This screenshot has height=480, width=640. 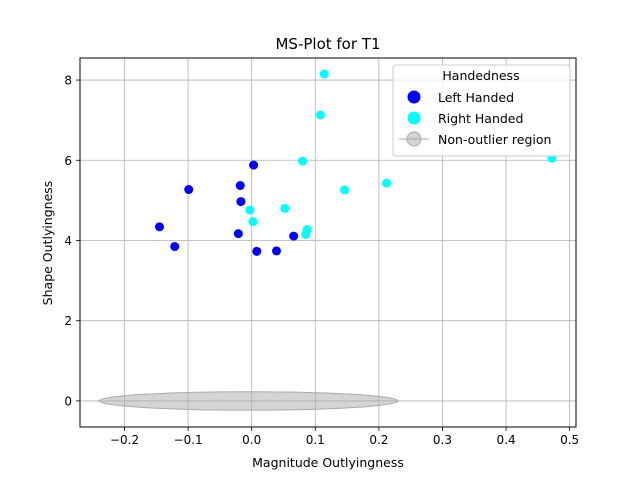 What do you see at coordinates (328, 462) in the screenshot?
I see `x-axis-label: Magnitude Outlyingness` at bounding box center [328, 462].